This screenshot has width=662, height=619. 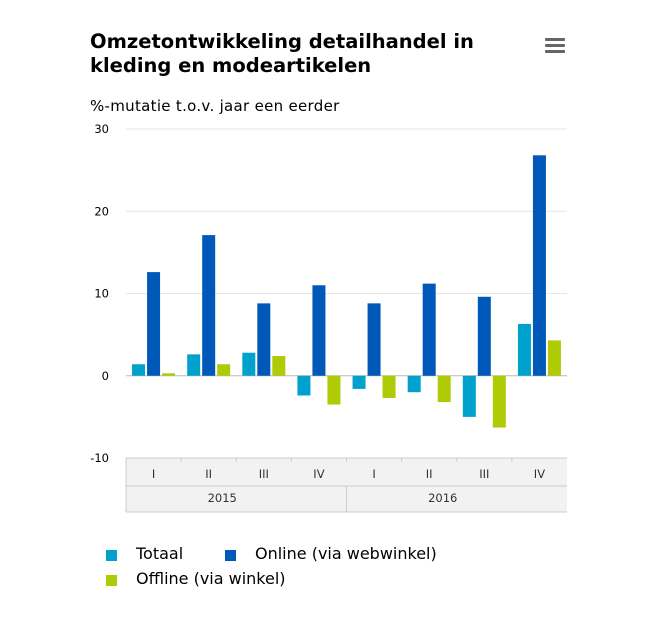 I want to click on x-group-label: 2015, so click(x=222, y=498).